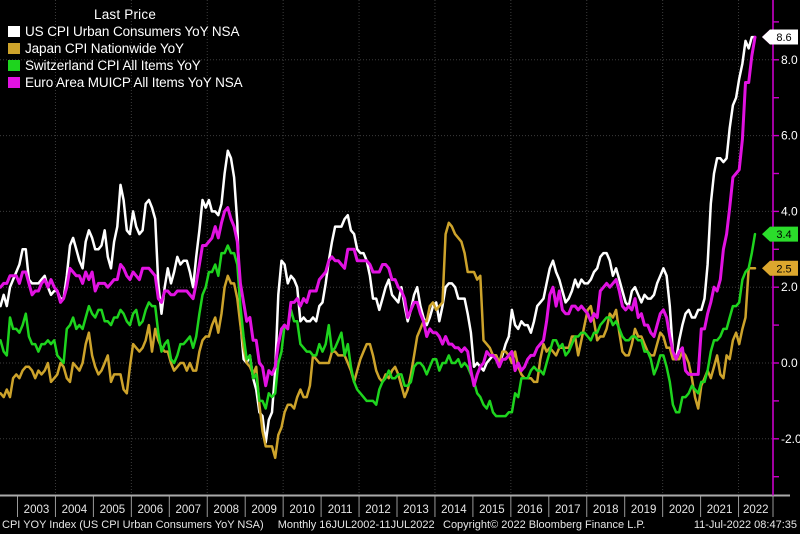 The height and width of the screenshot is (534, 800). I want to click on x-axis-year-label: 2020, so click(682, 510).